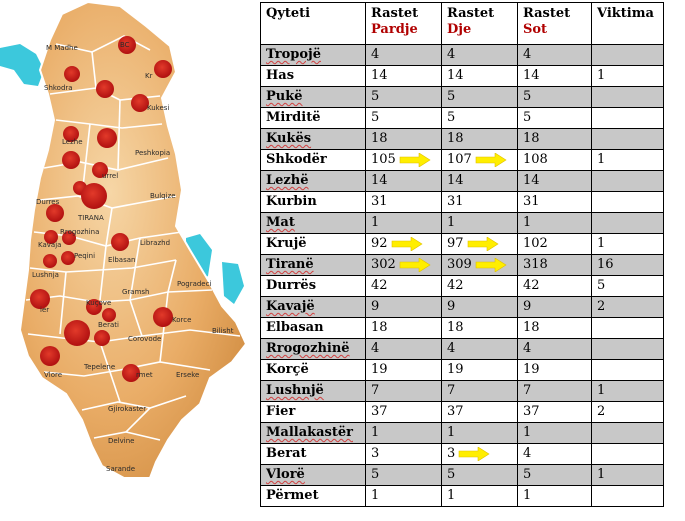  Describe the element at coordinates (403, 23) in the screenshot. I see `header-cases-day-before: Rastet Pardje` at that location.